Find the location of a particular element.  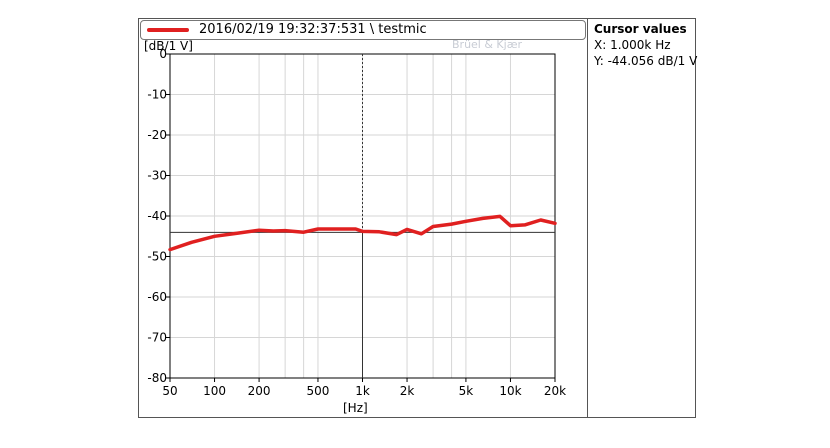

y-tick-label: -30 is located at coordinates (157, 176).